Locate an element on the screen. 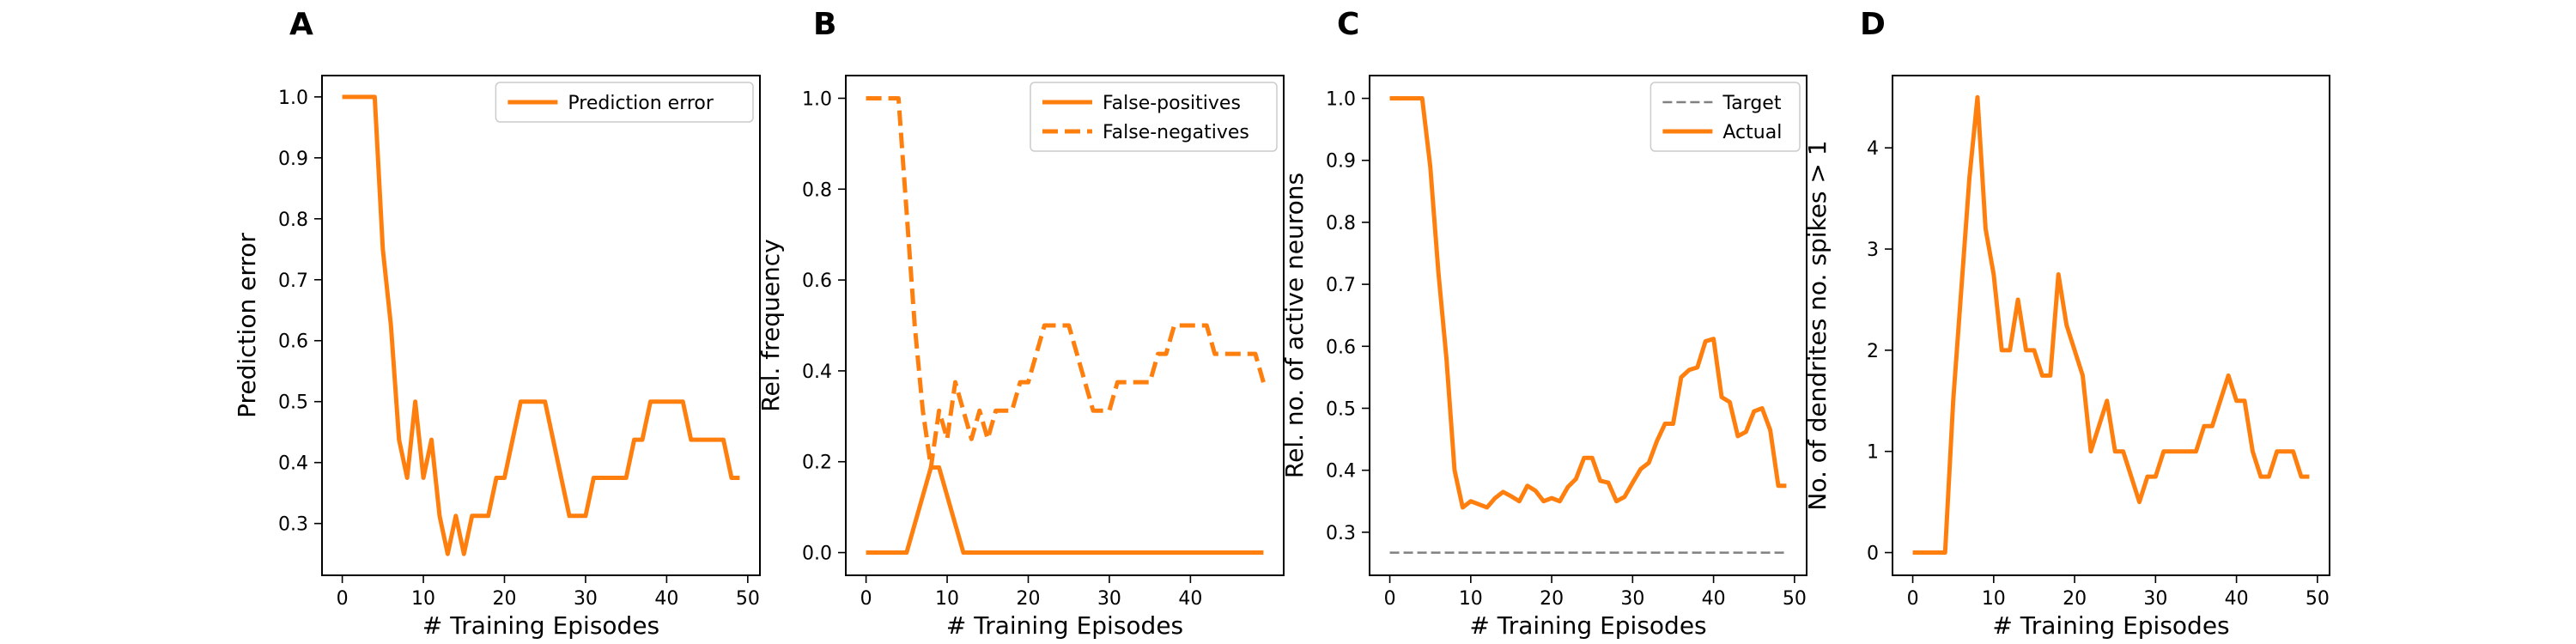 This screenshot has height=644, width=2576. panel-label: A is located at coordinates (301, 25).